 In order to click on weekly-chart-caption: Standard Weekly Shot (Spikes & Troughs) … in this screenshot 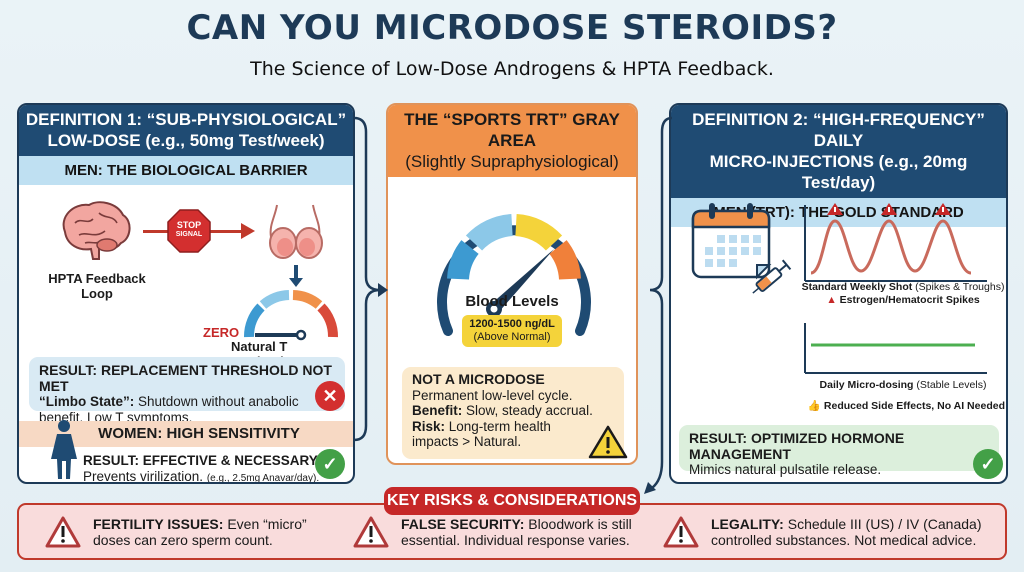, I will do `click(903, 293)`.